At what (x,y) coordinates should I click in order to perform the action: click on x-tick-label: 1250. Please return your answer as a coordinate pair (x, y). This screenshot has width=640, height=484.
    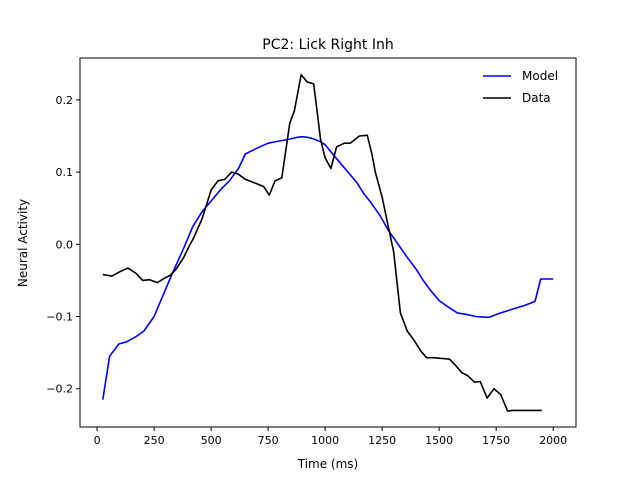
    Looking at the image, I should click on (382, 440).